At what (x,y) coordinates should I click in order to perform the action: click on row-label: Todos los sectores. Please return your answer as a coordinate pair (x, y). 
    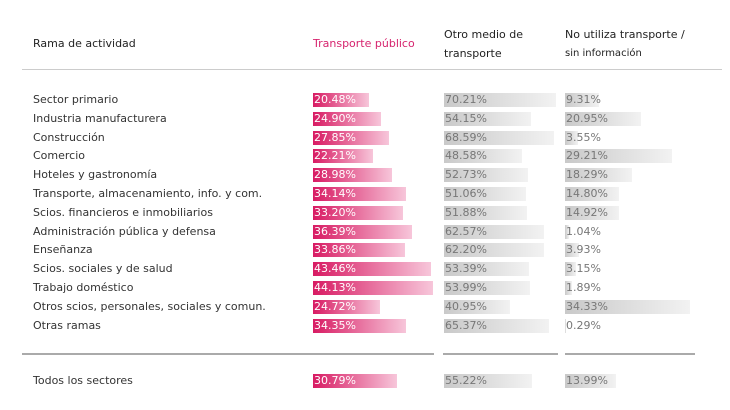
    Looking at the image, I should click on (83, 380).